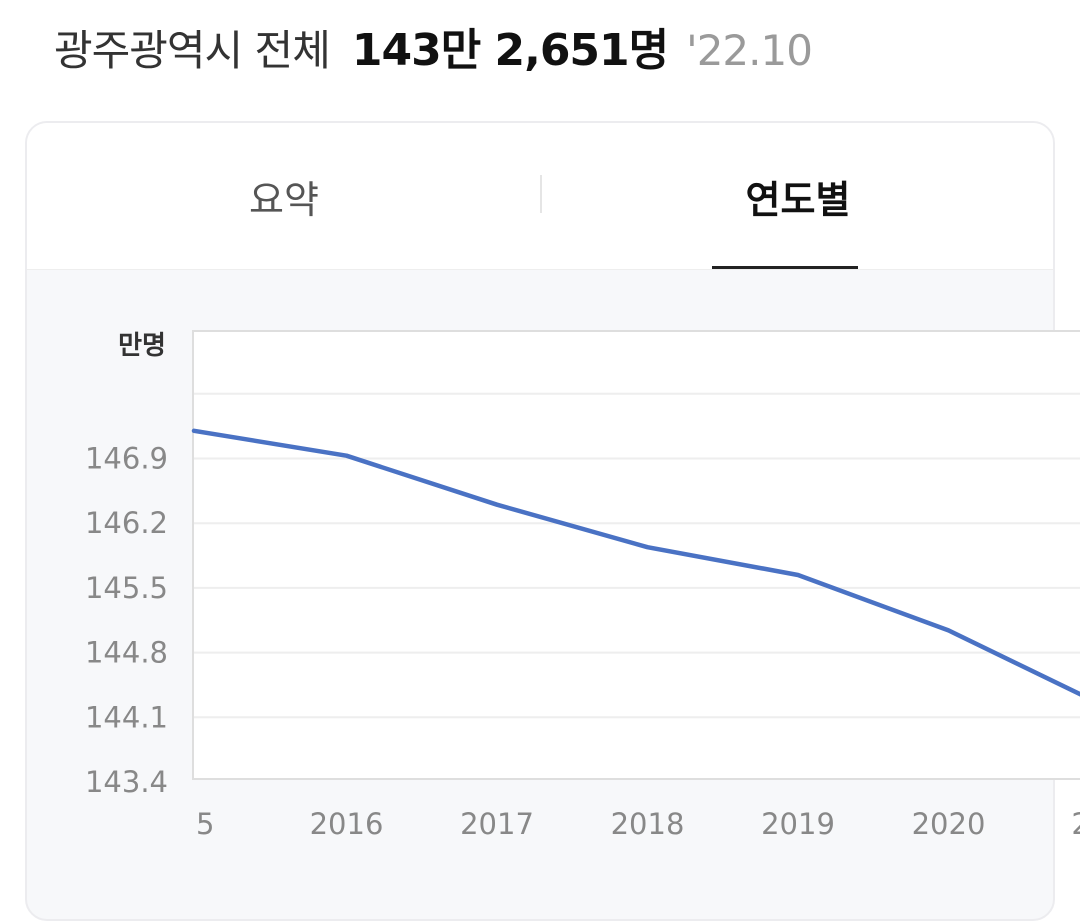 The width and height of the screenshot is (1080, 921). Describe the element at coordinates (648, 824) in the screenshot. I see `x-tick-label: 2018` at that location.